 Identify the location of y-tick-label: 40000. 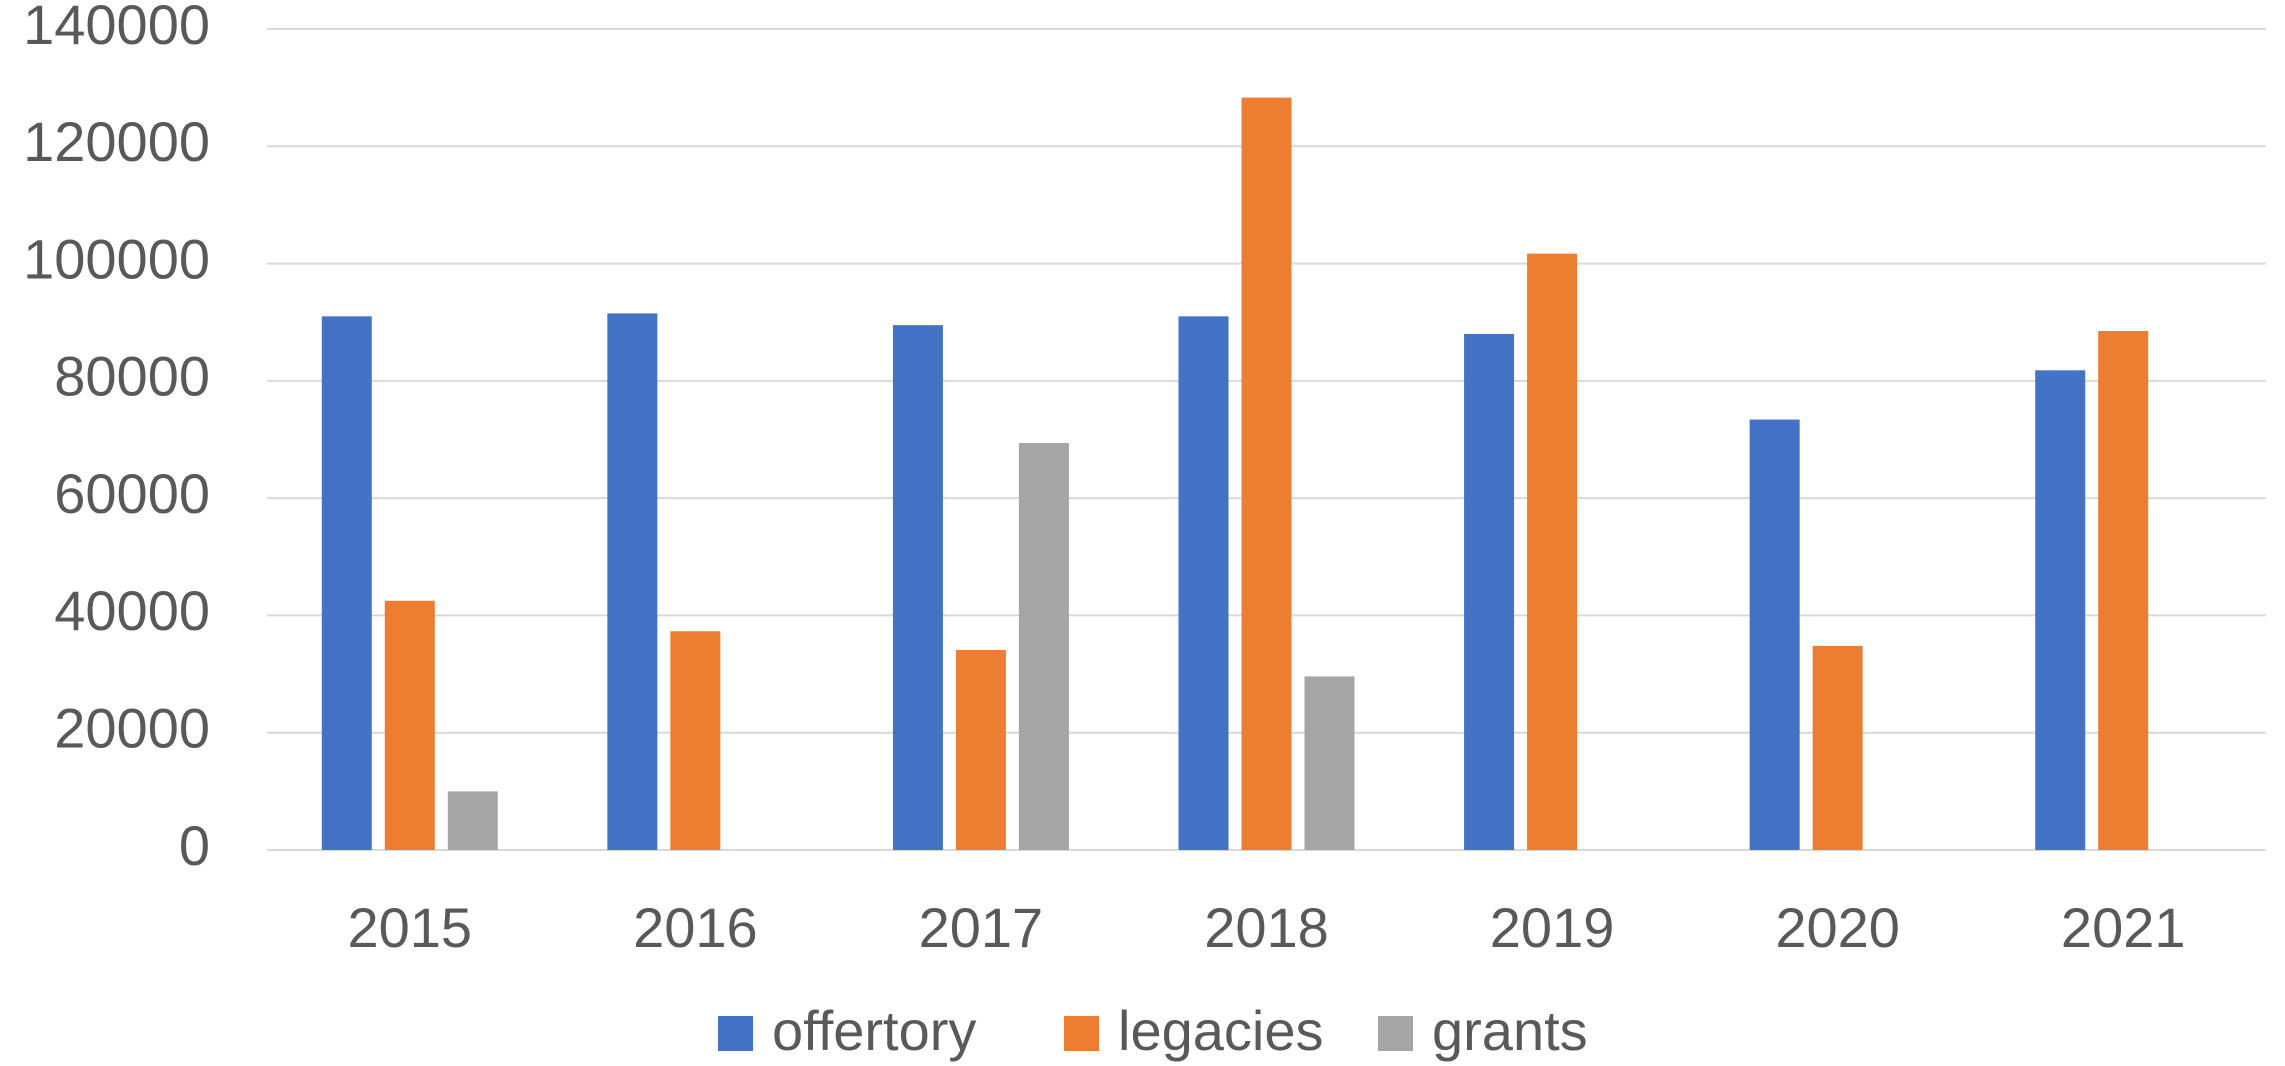
(132, 610).